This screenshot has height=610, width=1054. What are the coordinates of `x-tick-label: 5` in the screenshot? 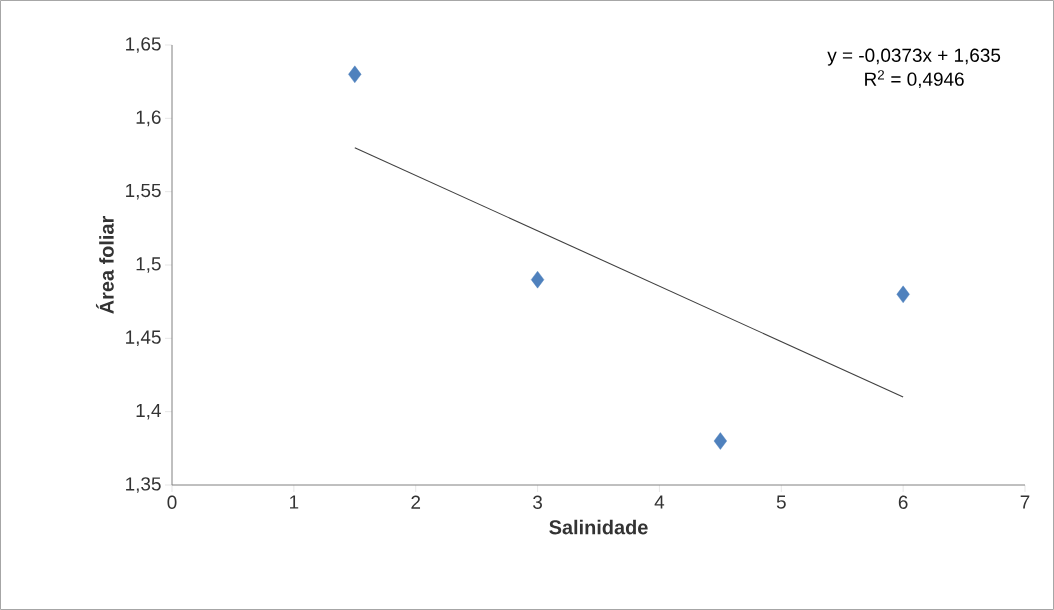 It's located at (781, 502).